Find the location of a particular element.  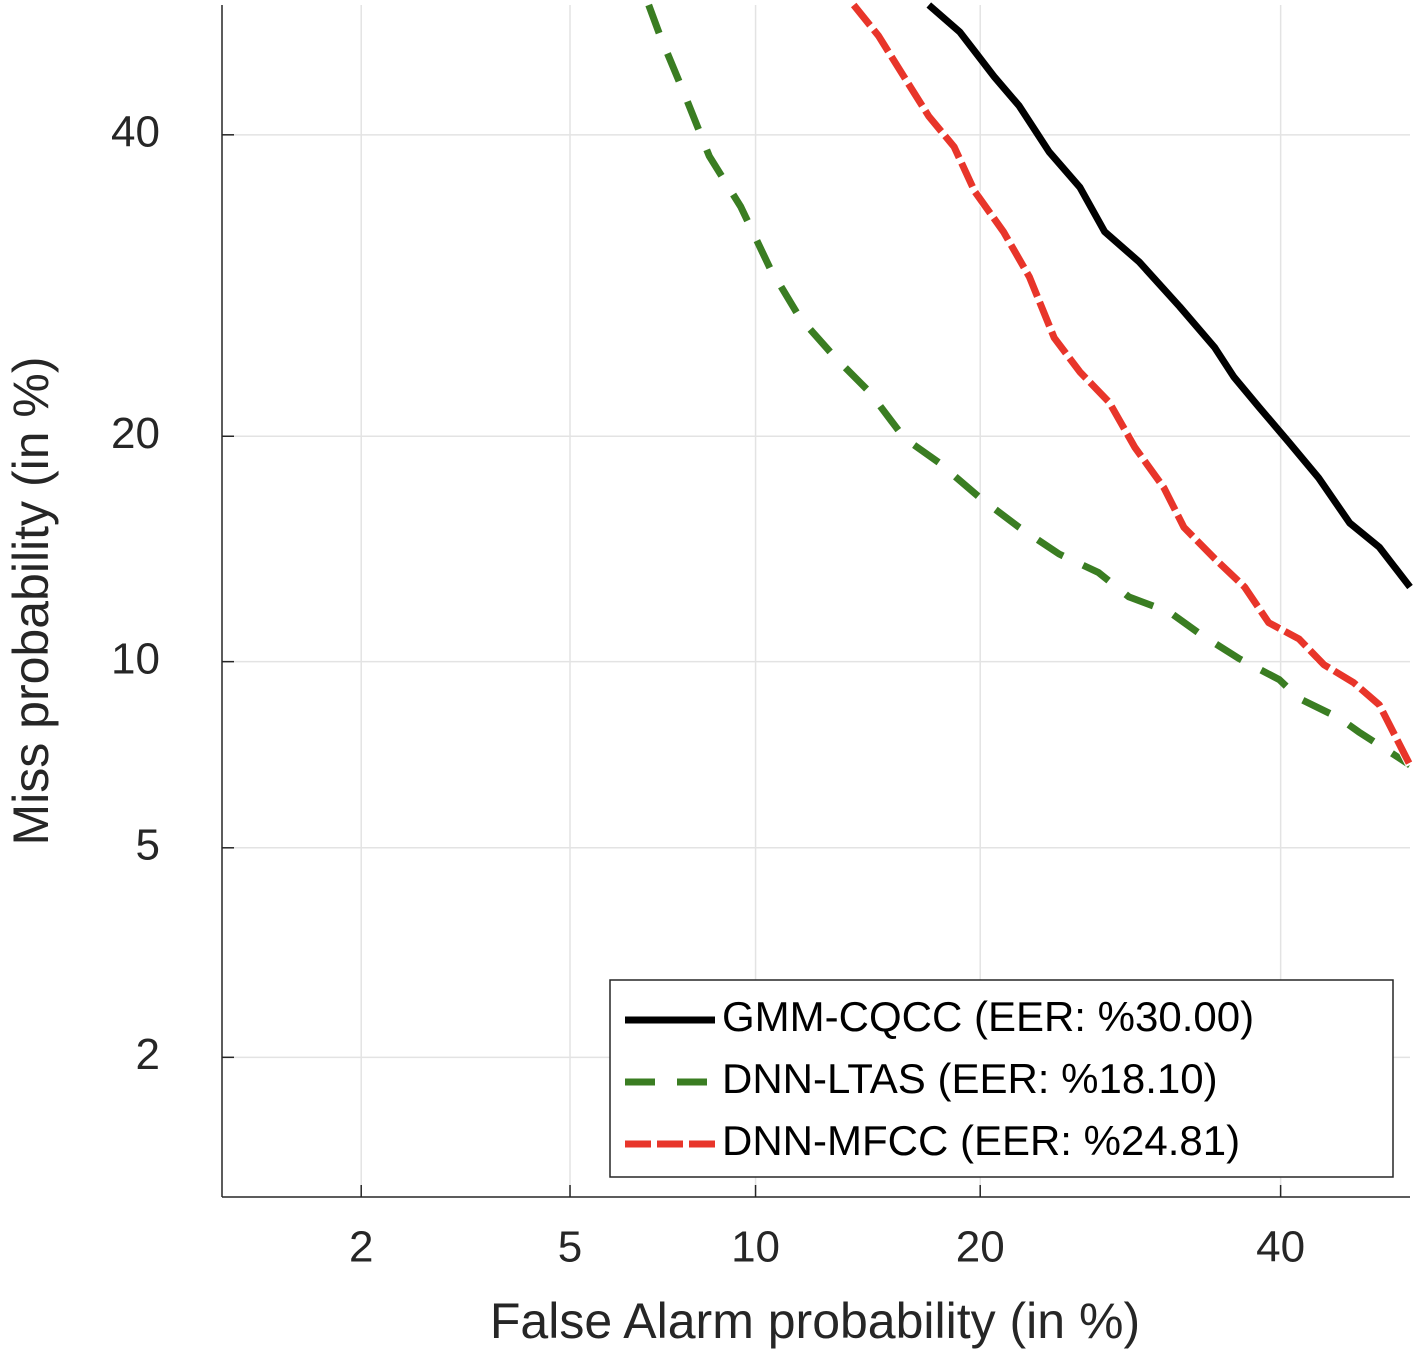

x-tick-label: 10 is located at coordinates (755, 1247).